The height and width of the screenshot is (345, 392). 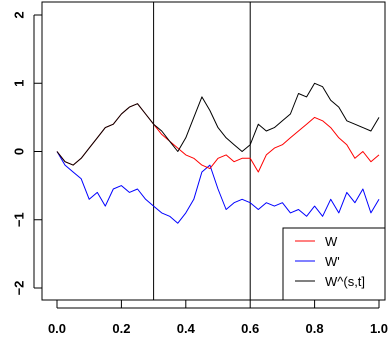 I want to click on y-tick-label: 2, so click(x=18, y=14).